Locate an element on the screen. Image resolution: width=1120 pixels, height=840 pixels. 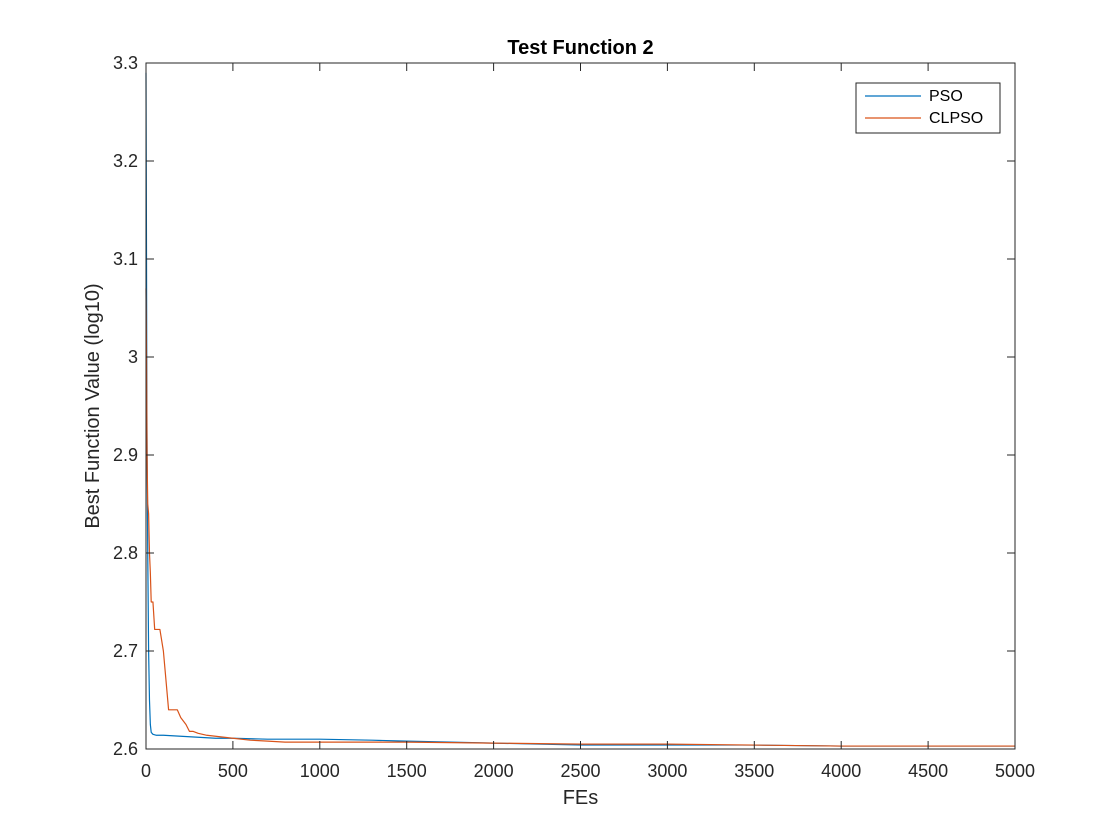
x-tick-label: 2000 is located at coordinates (494, 771).